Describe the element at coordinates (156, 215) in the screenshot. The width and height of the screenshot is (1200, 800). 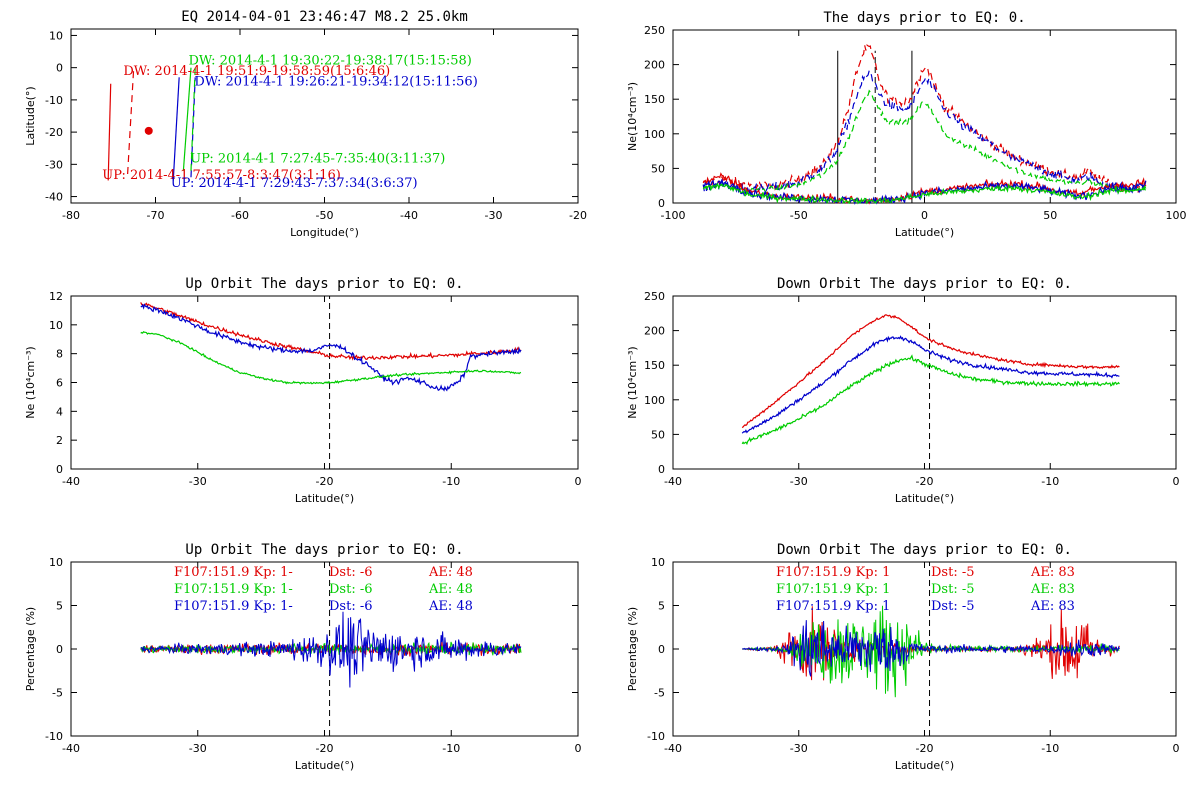
I see `x-tick-label: -70` at that location.